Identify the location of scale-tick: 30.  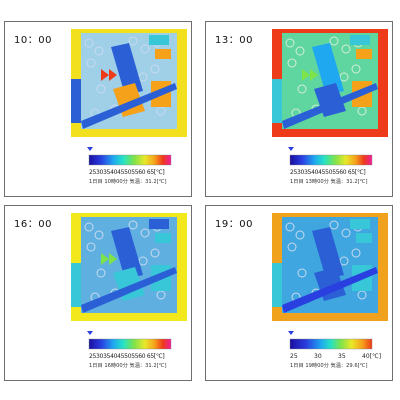
(318, 356).